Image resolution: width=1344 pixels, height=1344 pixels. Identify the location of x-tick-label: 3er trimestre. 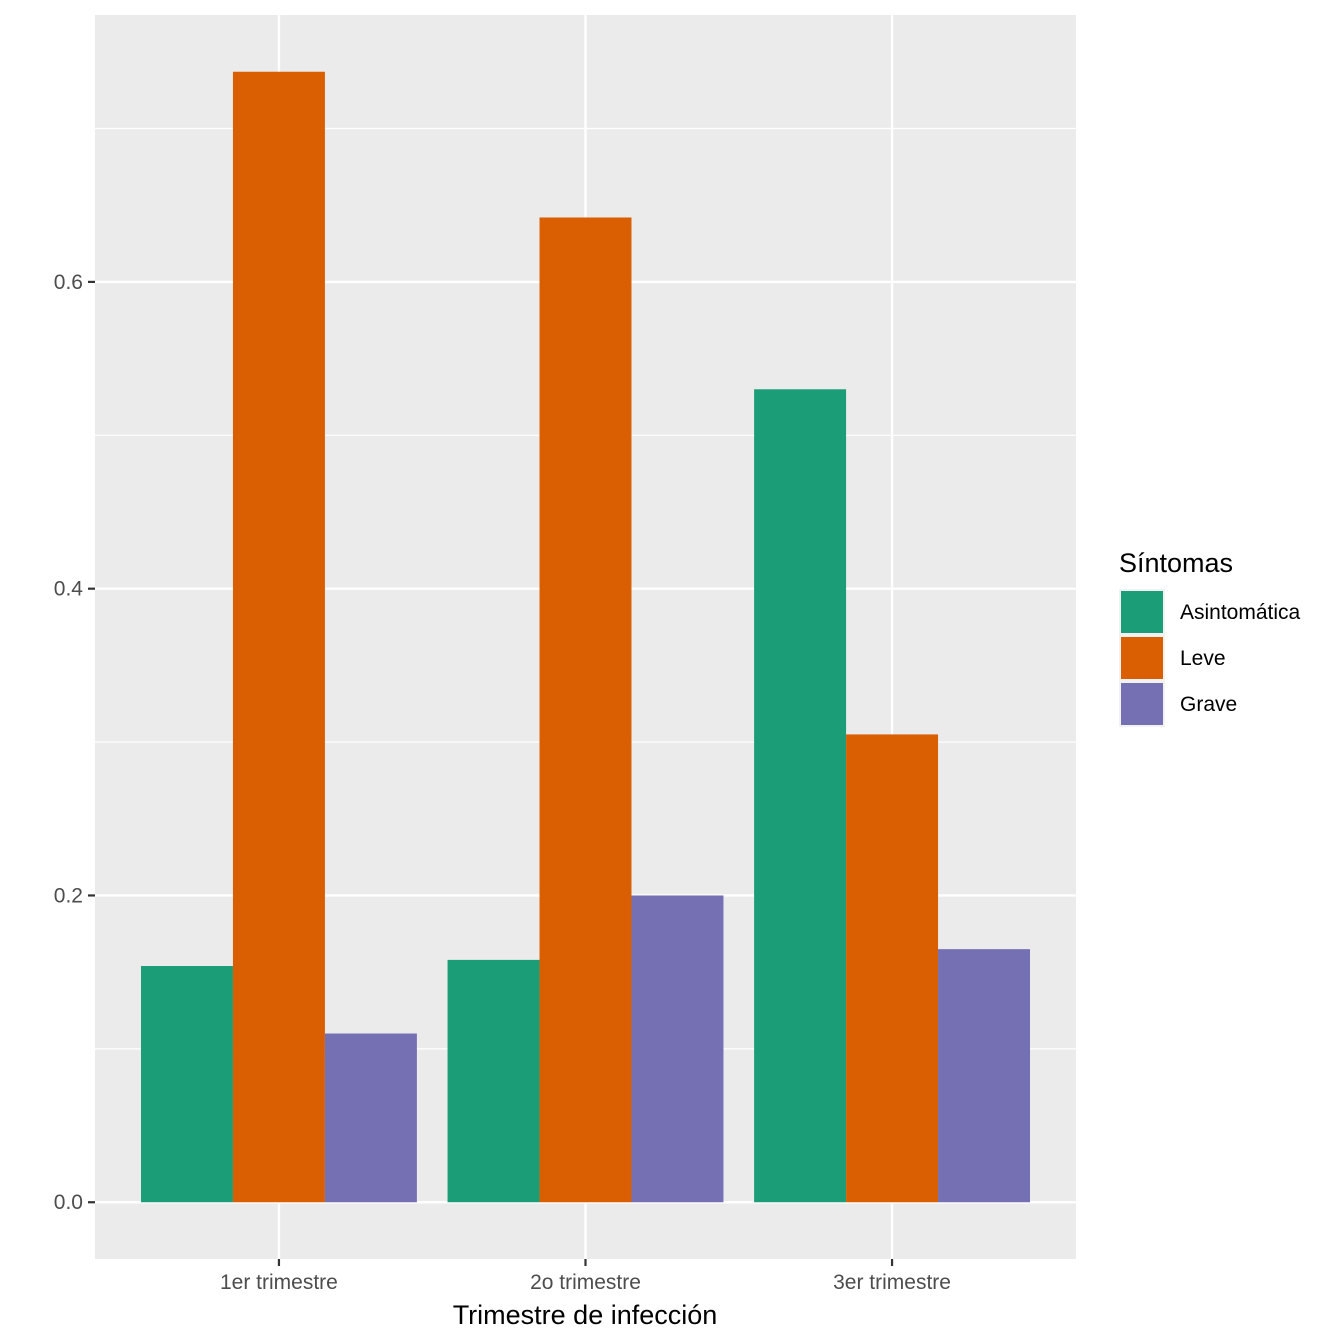
(892, 1282).